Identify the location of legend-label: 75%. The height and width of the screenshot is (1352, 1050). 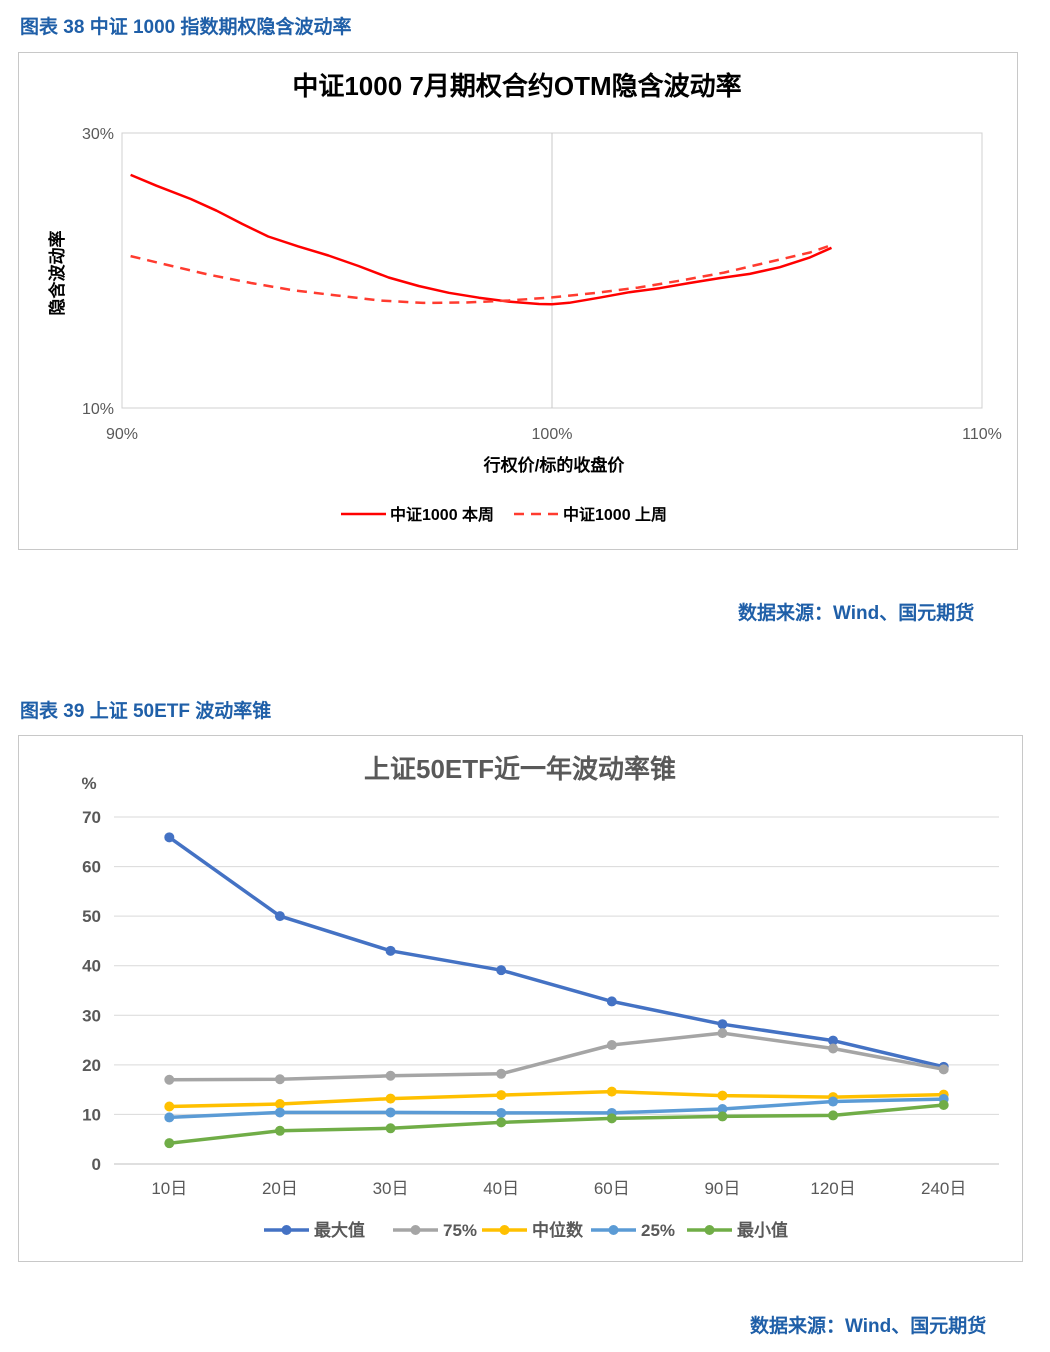
(460, 1230).